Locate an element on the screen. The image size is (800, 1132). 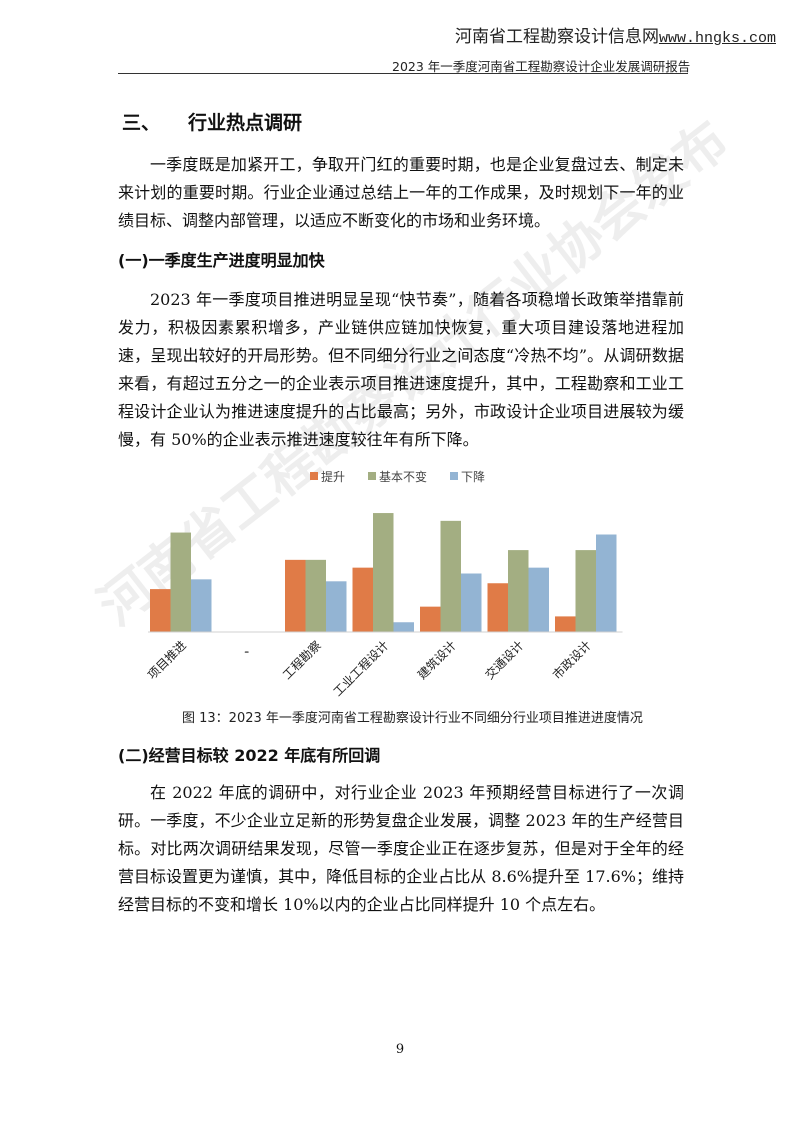
section-title: 行业热点调研 is located at coordinates (245, 123).